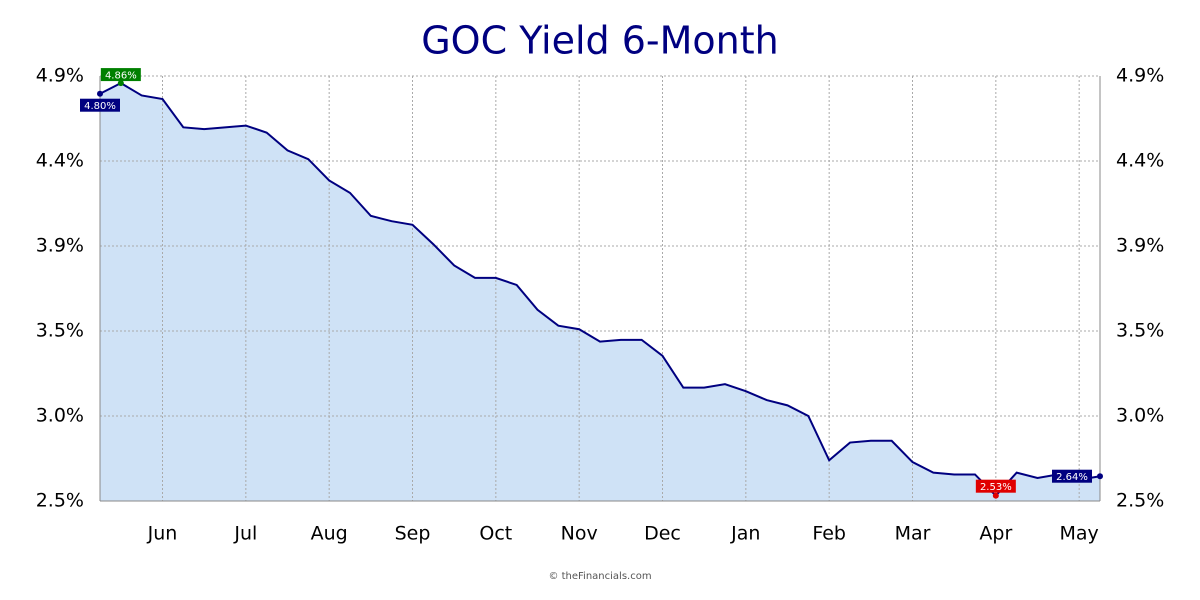 This screenshot has width=1200, height=600. Describe the element at coordinates (60, 246) in the screenshot. I see `y-tick-label: 3.9%` at that location.